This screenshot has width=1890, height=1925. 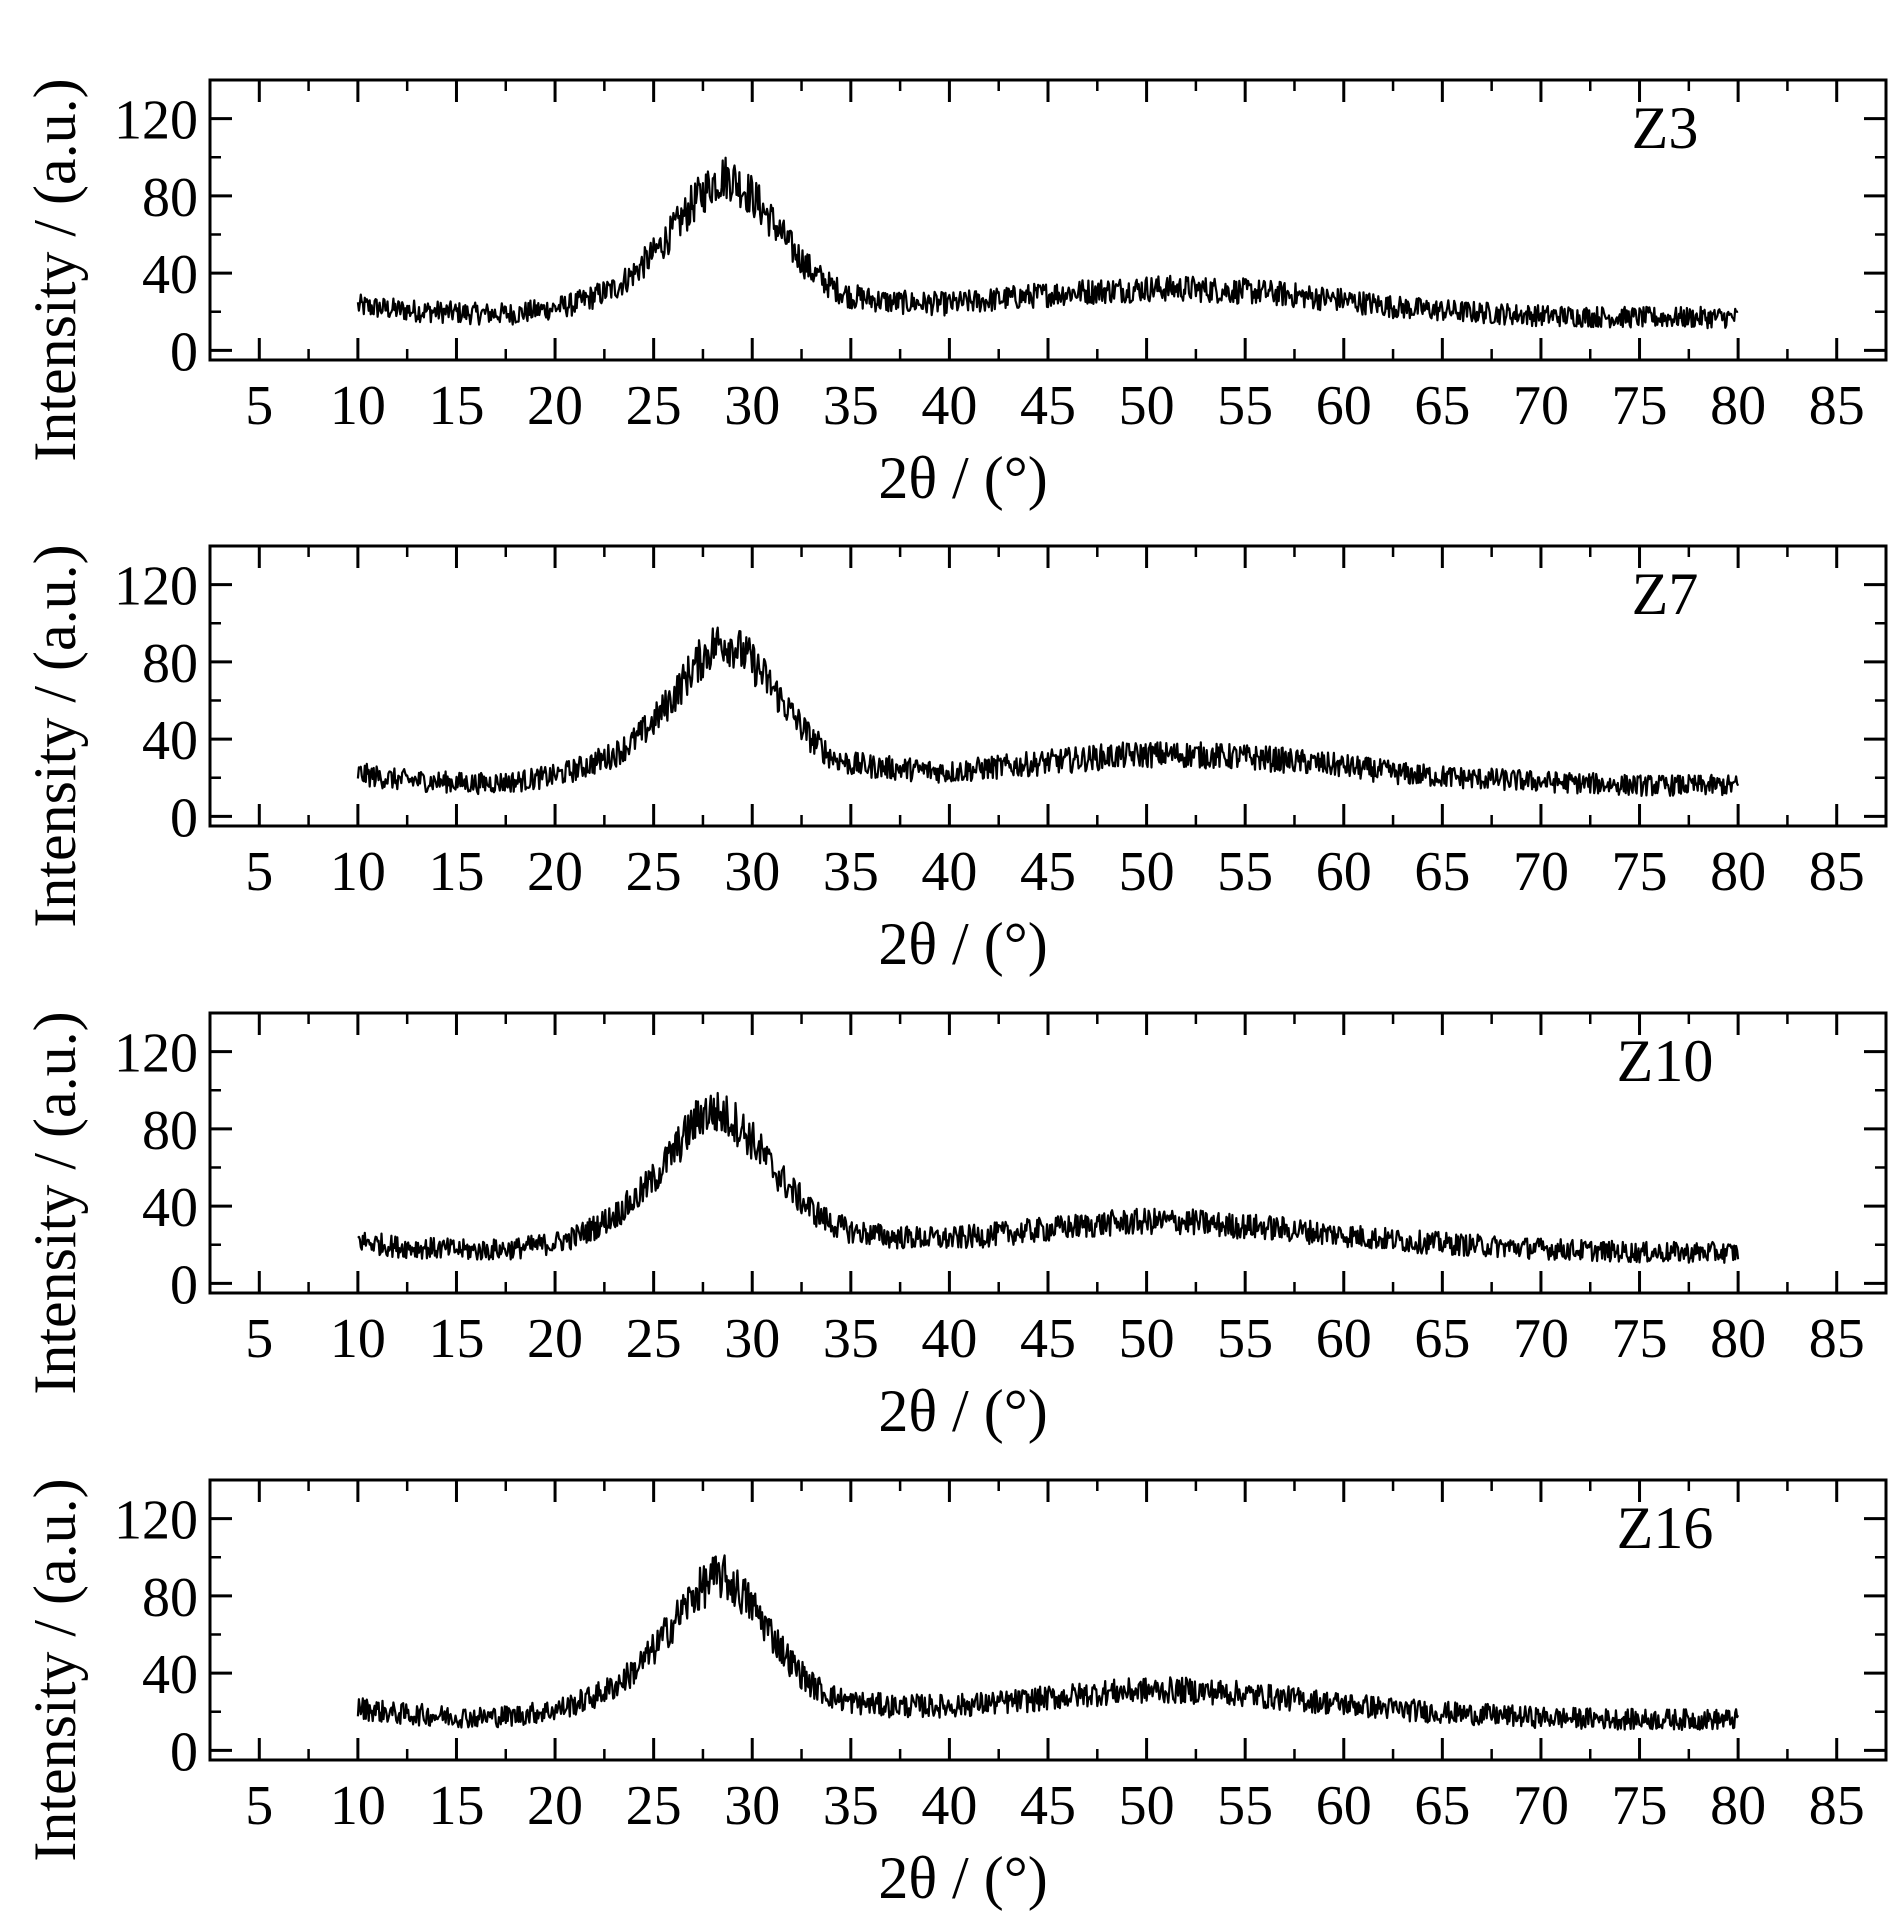 I want to click on sample-label-z10: Z10, so click(x=1665, y=1061).